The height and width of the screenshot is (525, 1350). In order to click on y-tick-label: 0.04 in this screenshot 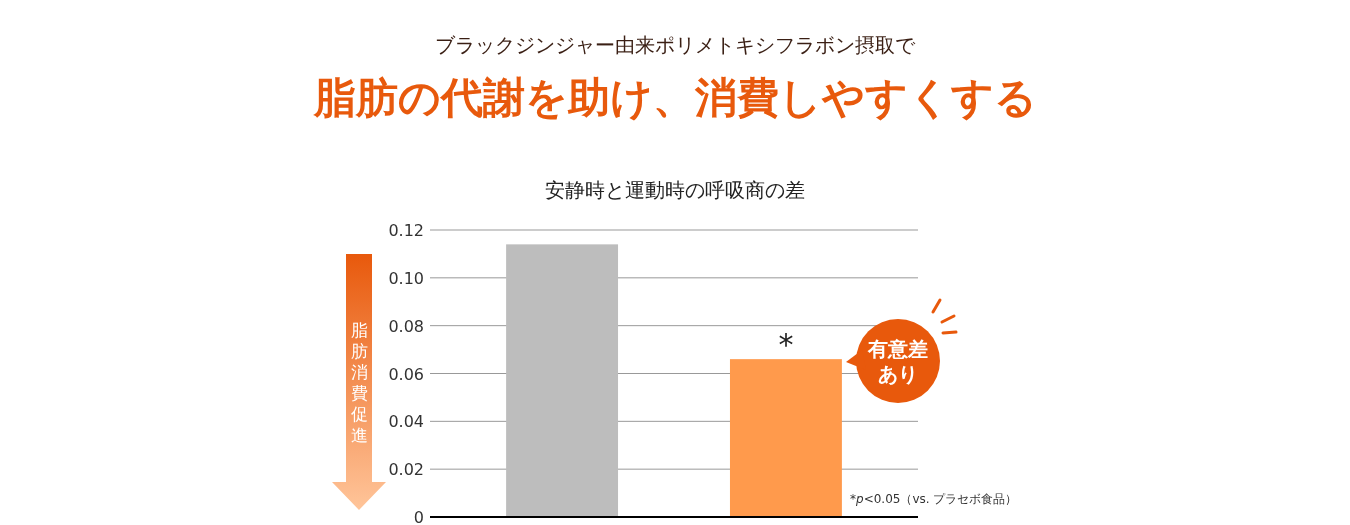, I will do `click(406, 422)`.